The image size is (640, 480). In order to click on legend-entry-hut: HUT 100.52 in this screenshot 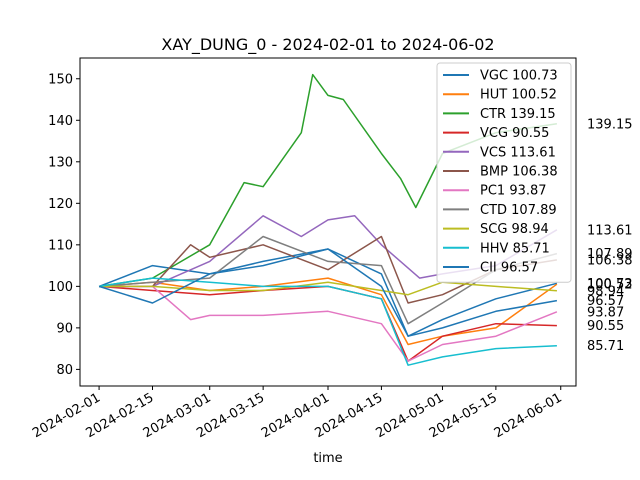, I will do `click(518, 95)`.